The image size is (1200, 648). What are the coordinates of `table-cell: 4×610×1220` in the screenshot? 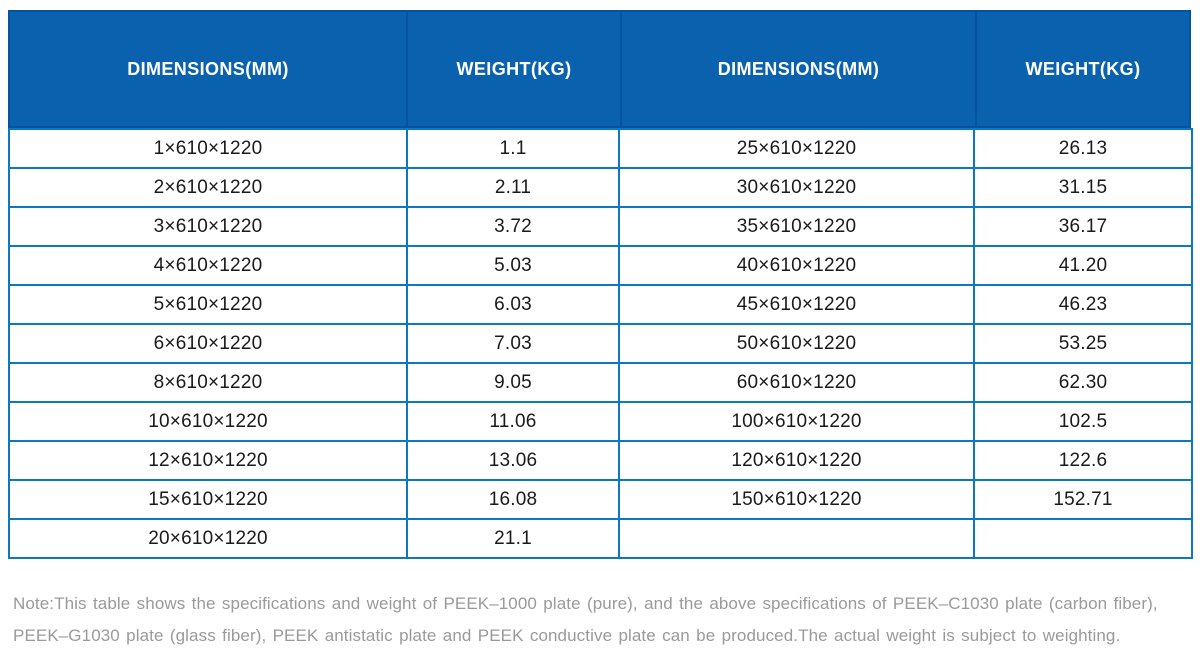 It's located at (208, 265).